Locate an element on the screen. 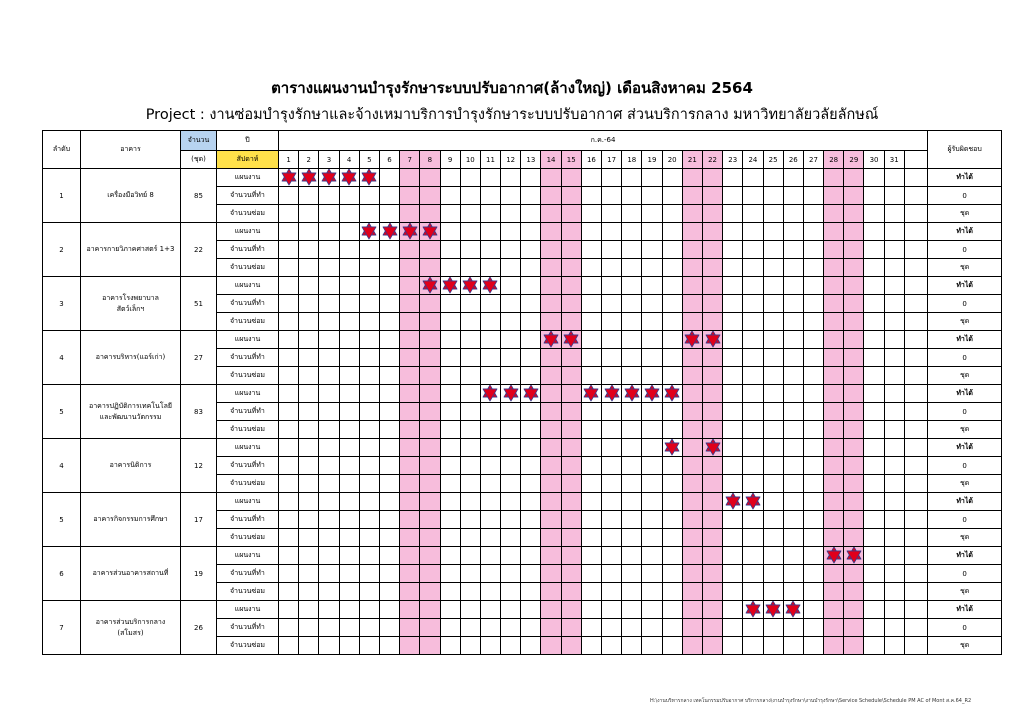 The height and width of the screenshot is (724, 1024). responsible-cell: ทำได้ is located at coordinates (965, 609).